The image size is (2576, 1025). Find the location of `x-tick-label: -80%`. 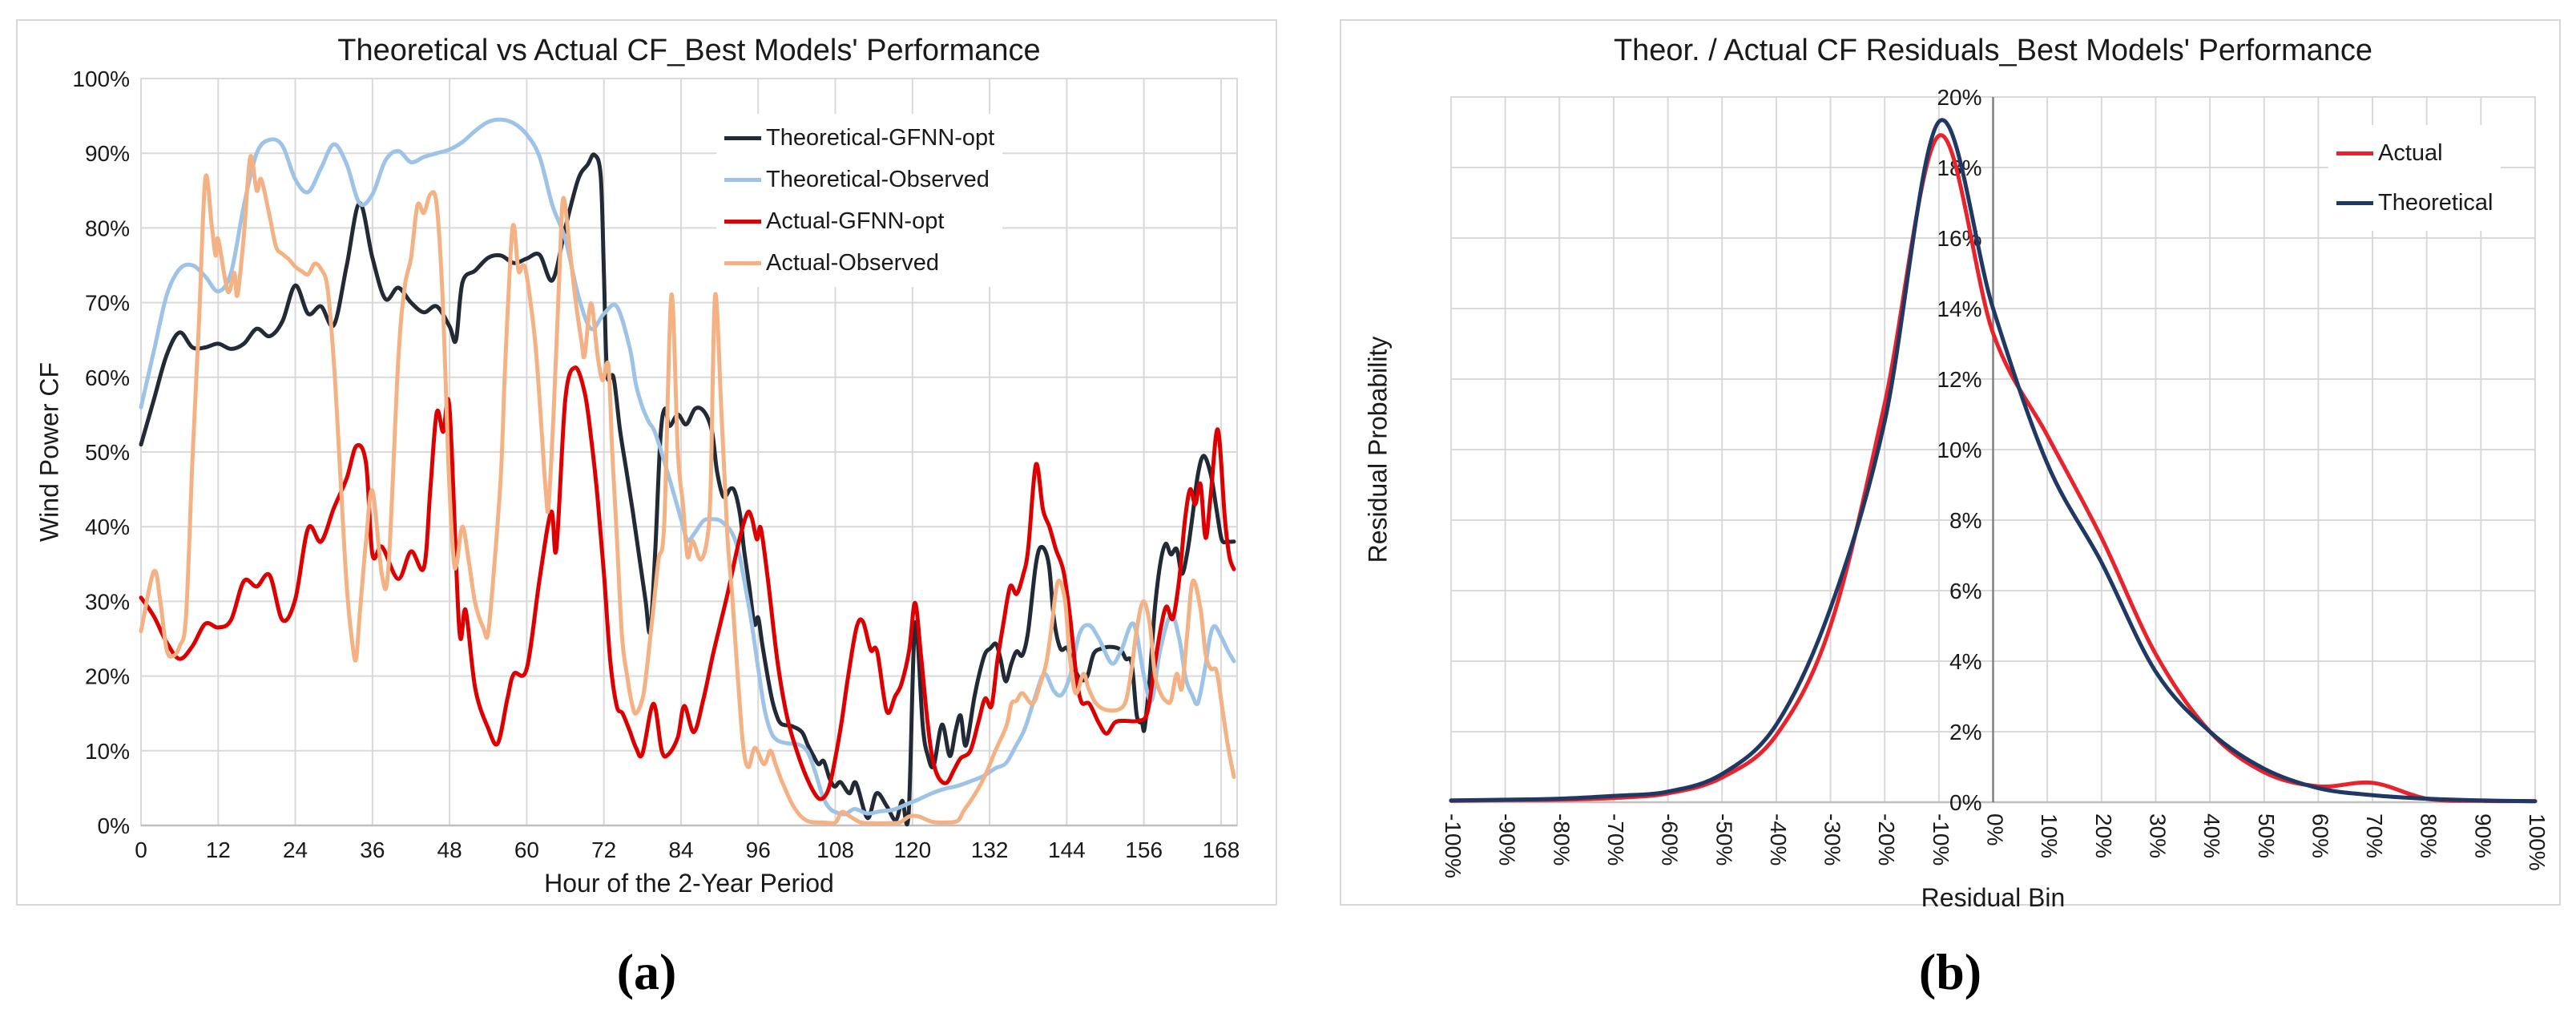

x-tick-label: -80% is located at coordinates (1561, 839).